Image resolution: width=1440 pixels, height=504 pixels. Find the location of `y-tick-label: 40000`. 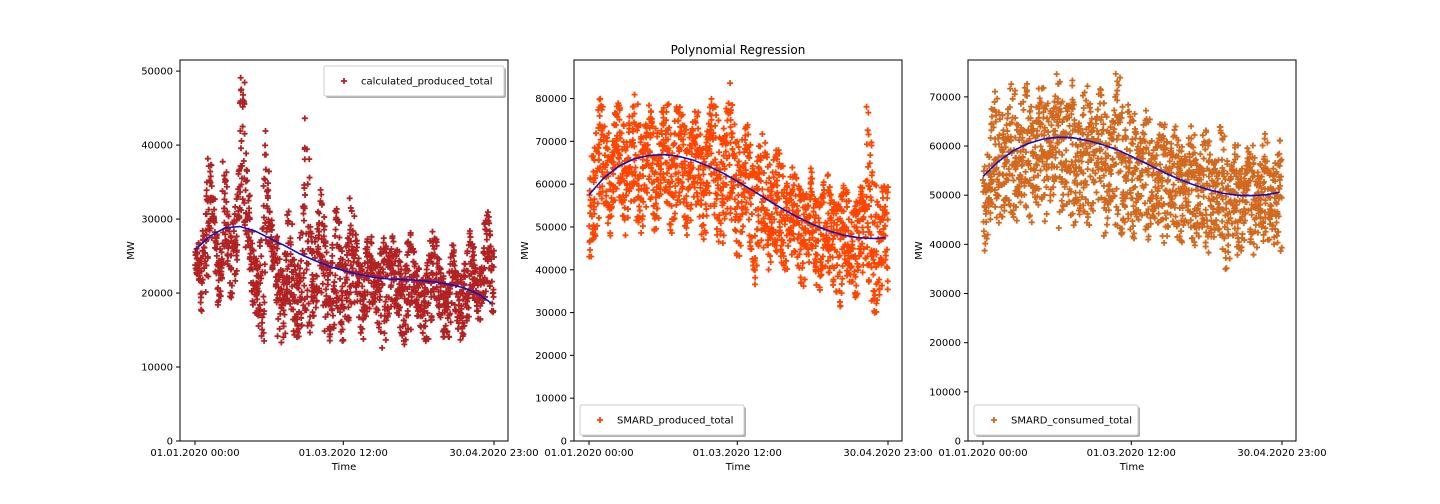

y-tick-label: 40000 is located at coordinates (945, 245).